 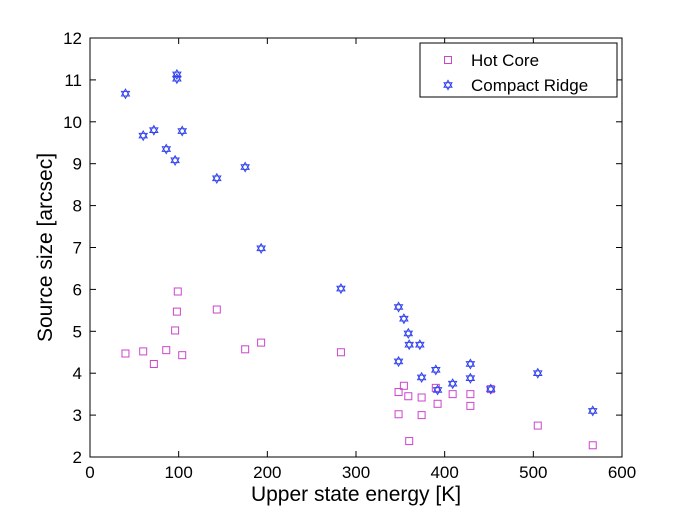 What do you see at coordinates (529, 85) in the screenshot?
I see `legend-label-compact-ridge: Compact Ridge` at bounding box center [529, 85].